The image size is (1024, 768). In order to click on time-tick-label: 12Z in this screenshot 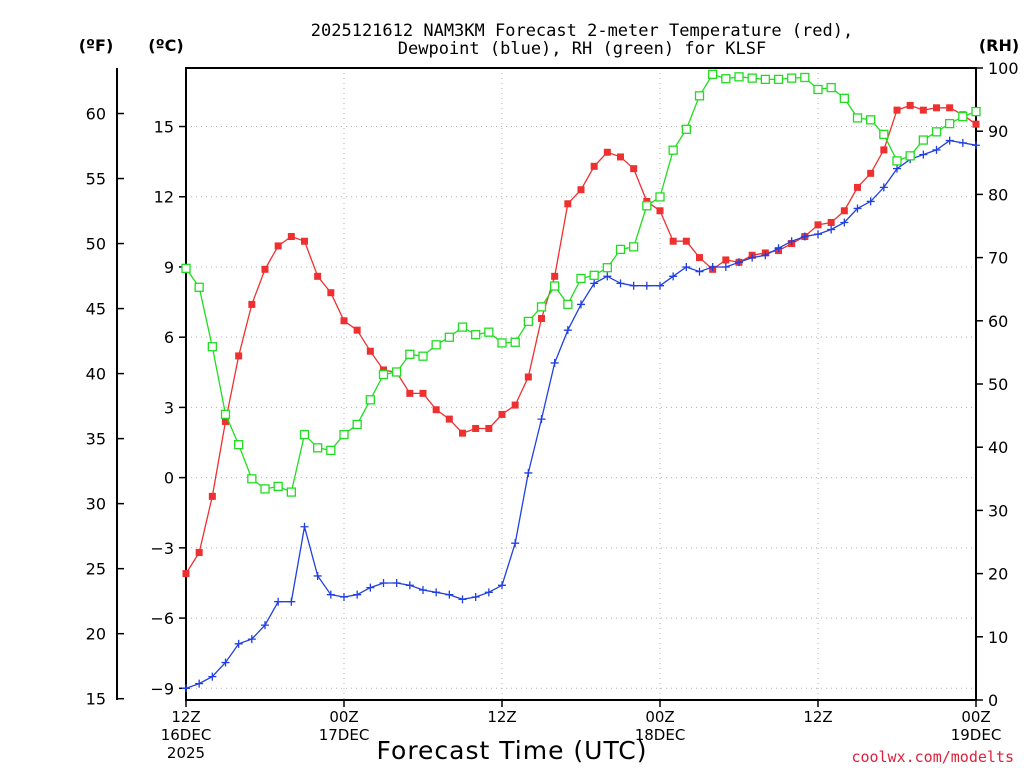, I will do `click(501, 717)`.